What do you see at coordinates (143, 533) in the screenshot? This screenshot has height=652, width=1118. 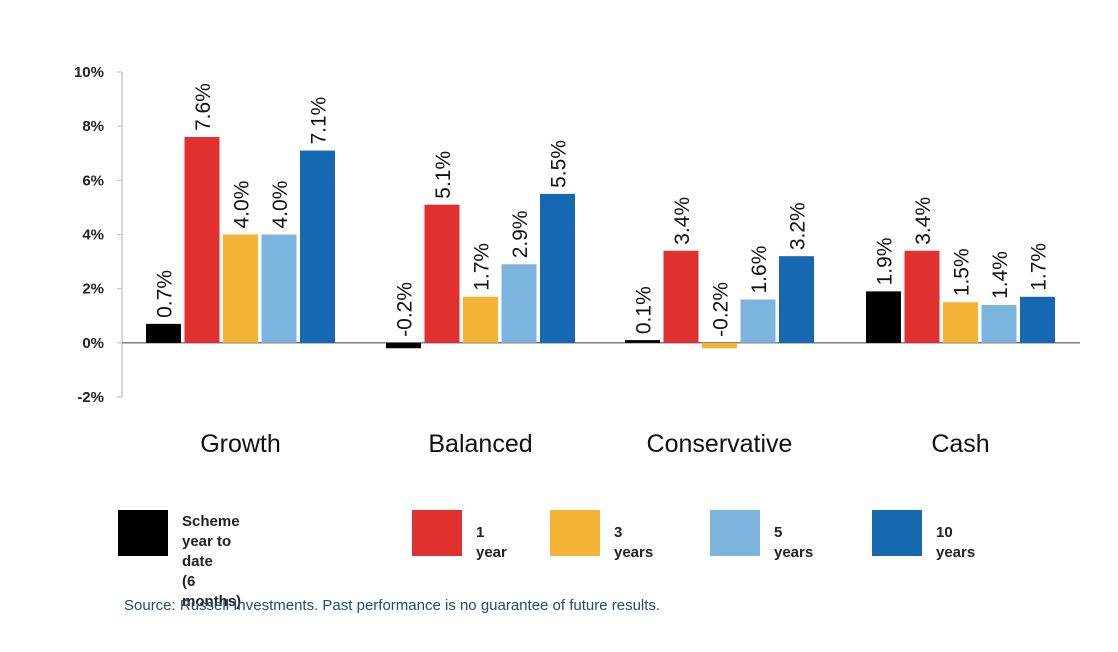 I see `legend-swatch-ytd` at bounding box center [143, 533].